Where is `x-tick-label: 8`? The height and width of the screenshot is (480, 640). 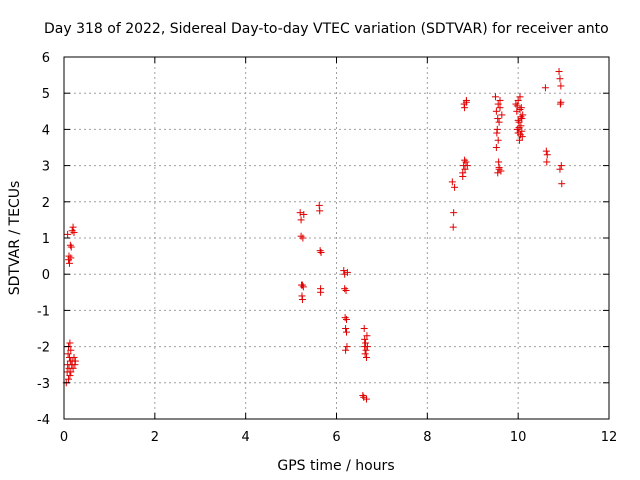 x-tick-label: 8 is located at coordinates (427, 437).